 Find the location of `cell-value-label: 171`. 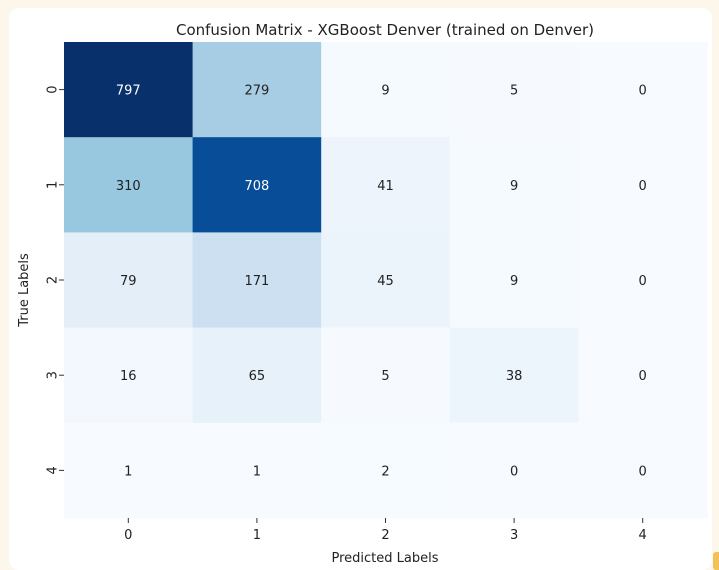

cell-value-label: 171 is located at coordinates (256, 281).